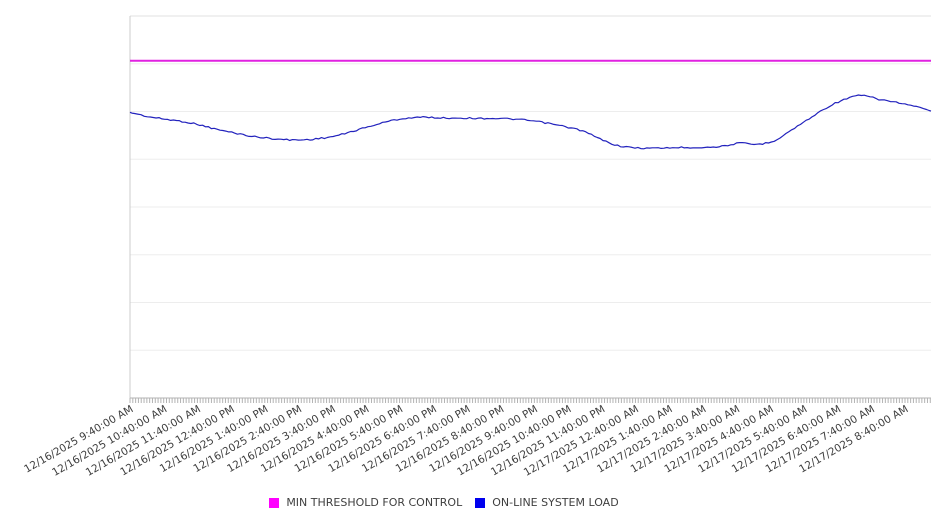  I want to click on legend-swatch-system-load-icon, so click(480, 502).